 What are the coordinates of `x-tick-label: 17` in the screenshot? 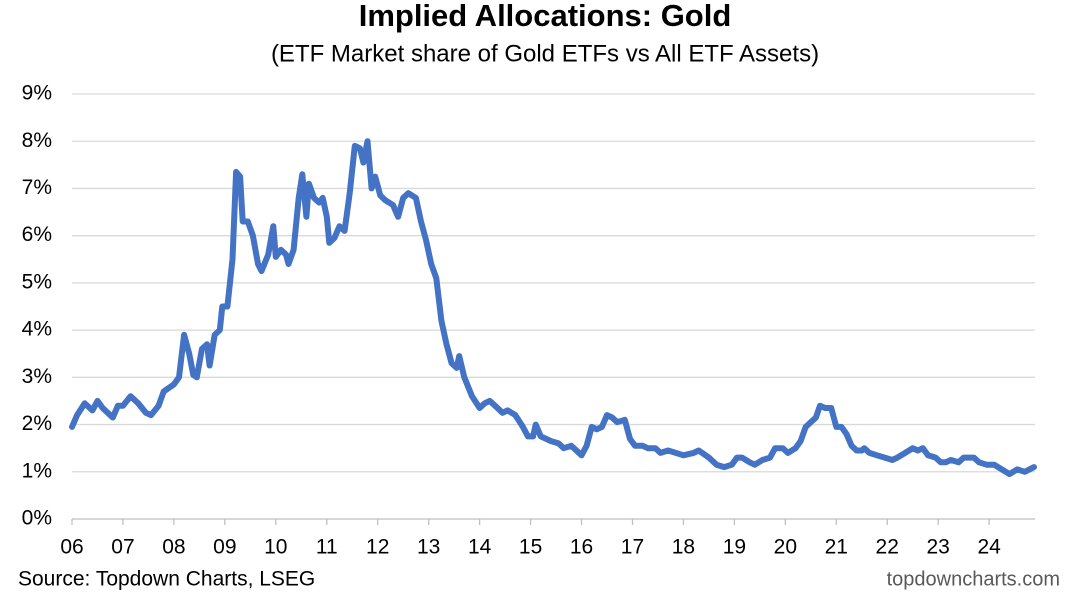 It's located at (632, 547).